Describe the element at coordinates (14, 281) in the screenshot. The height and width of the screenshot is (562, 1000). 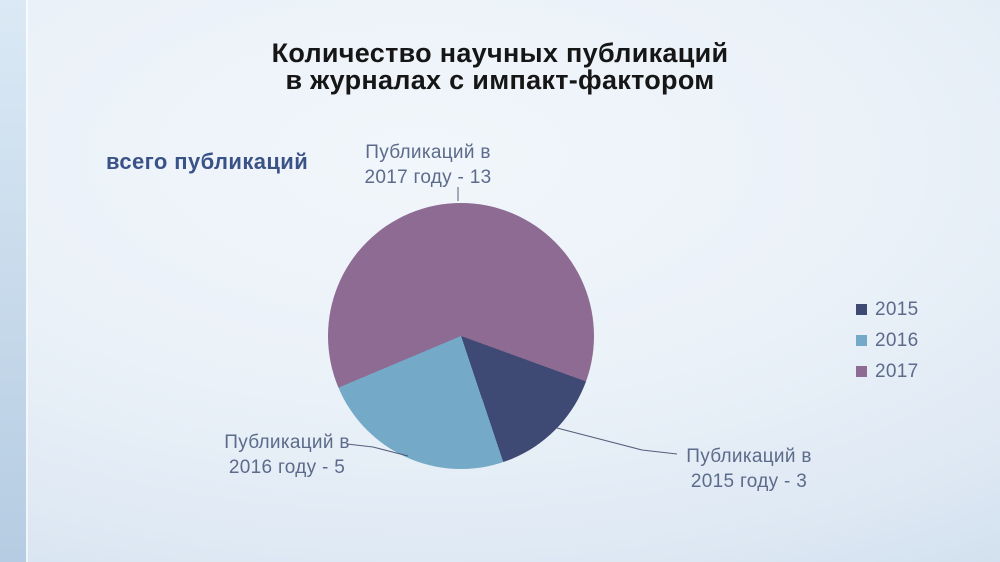
I see `left-edge-strip` at that location.